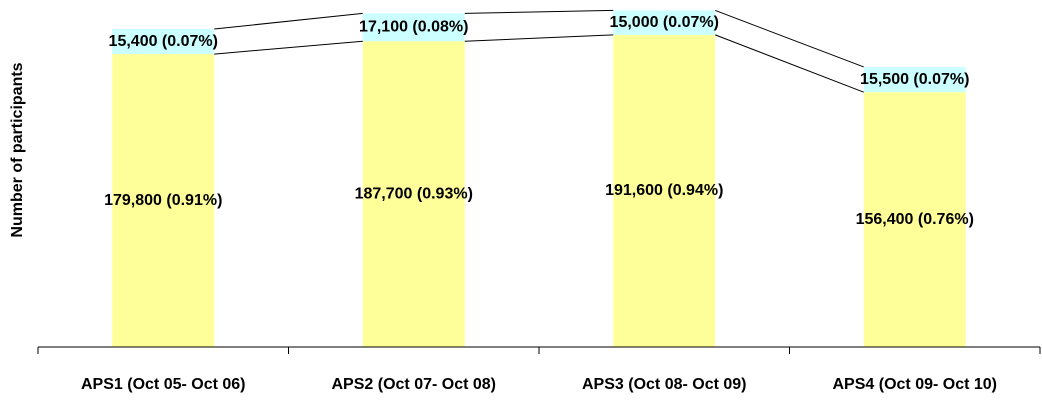 This screenshot has width=1042, height=401. I want to click on data-label: 156,400 (0.76%), so click(915, 219).